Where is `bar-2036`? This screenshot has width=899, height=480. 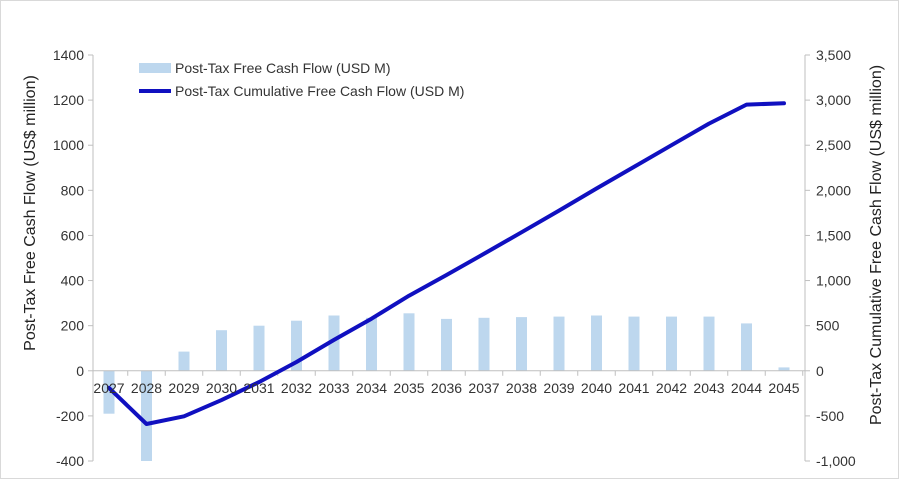 bar-2036 is located at coordinates (446, 344).